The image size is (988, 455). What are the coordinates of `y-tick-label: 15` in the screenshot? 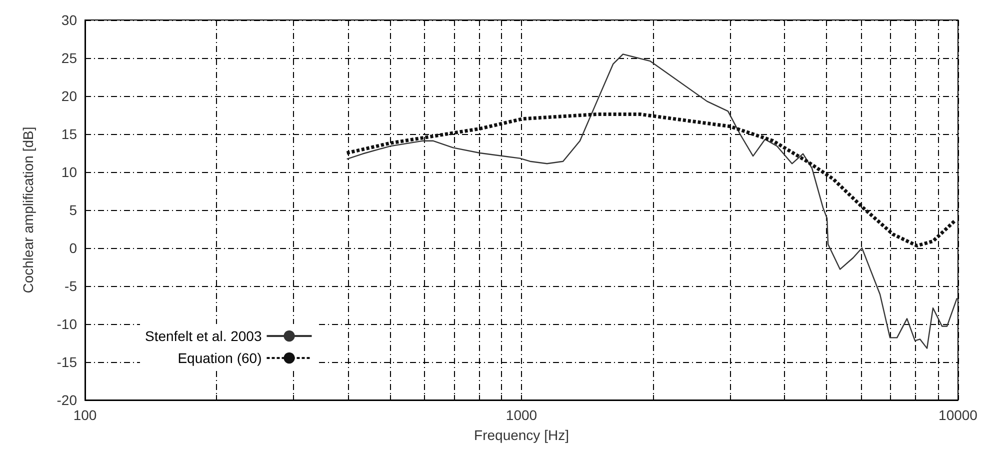 It's located at (69, 134).